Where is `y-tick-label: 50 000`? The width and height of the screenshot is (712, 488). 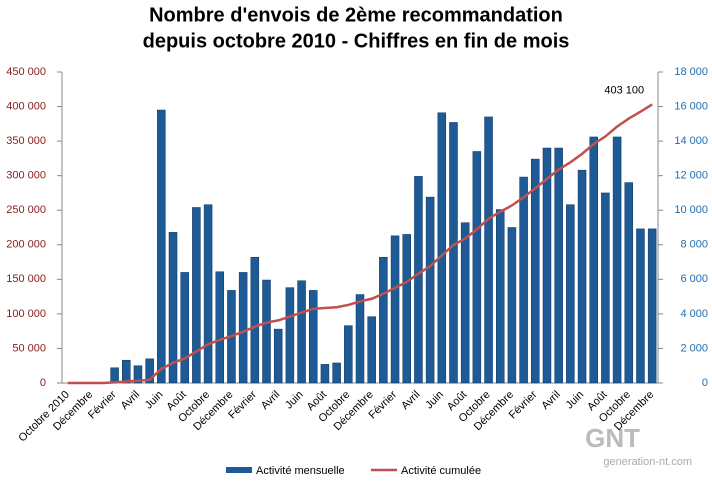 y-tick-label: 50 000 is located at coordinates (29, 348).